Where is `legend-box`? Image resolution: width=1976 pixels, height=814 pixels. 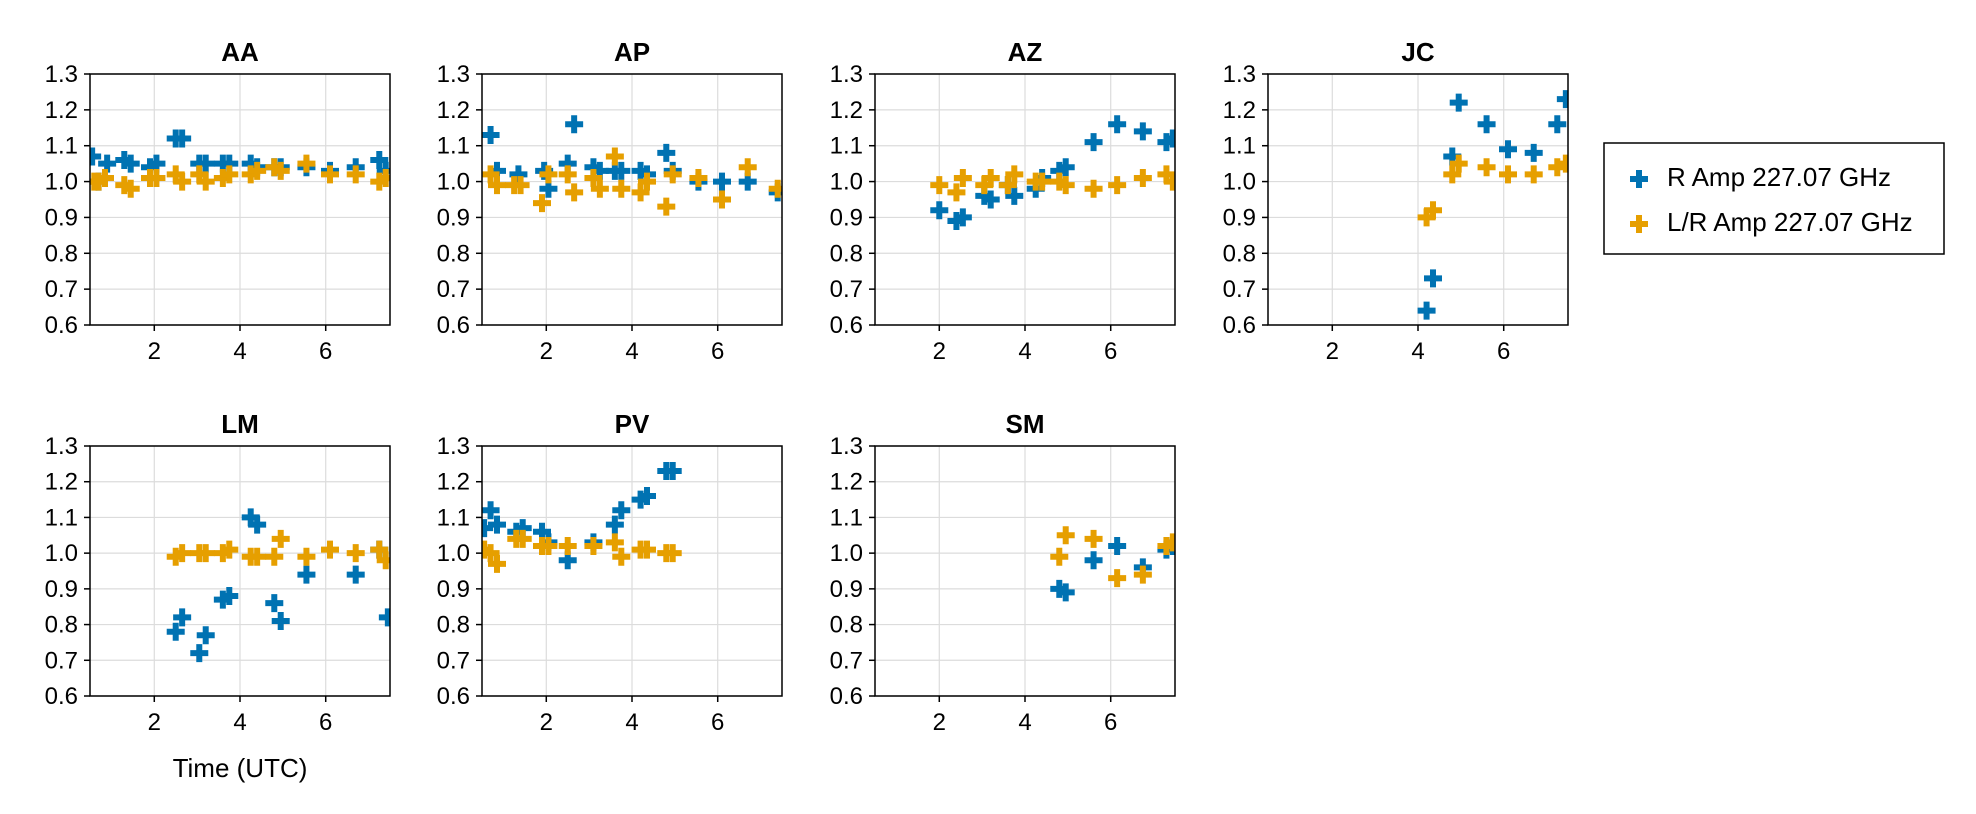
legend-box is located at coordinates (1774, 198).